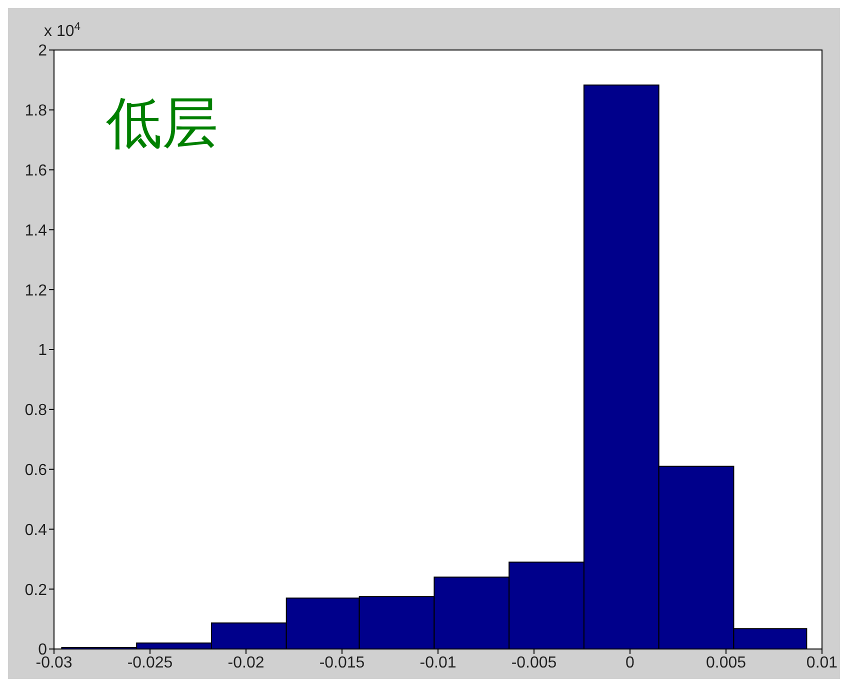  What do you see at coordinates (162, 123) in the screenshot?
I see `text: 低层` at bounding box center [162, 123].